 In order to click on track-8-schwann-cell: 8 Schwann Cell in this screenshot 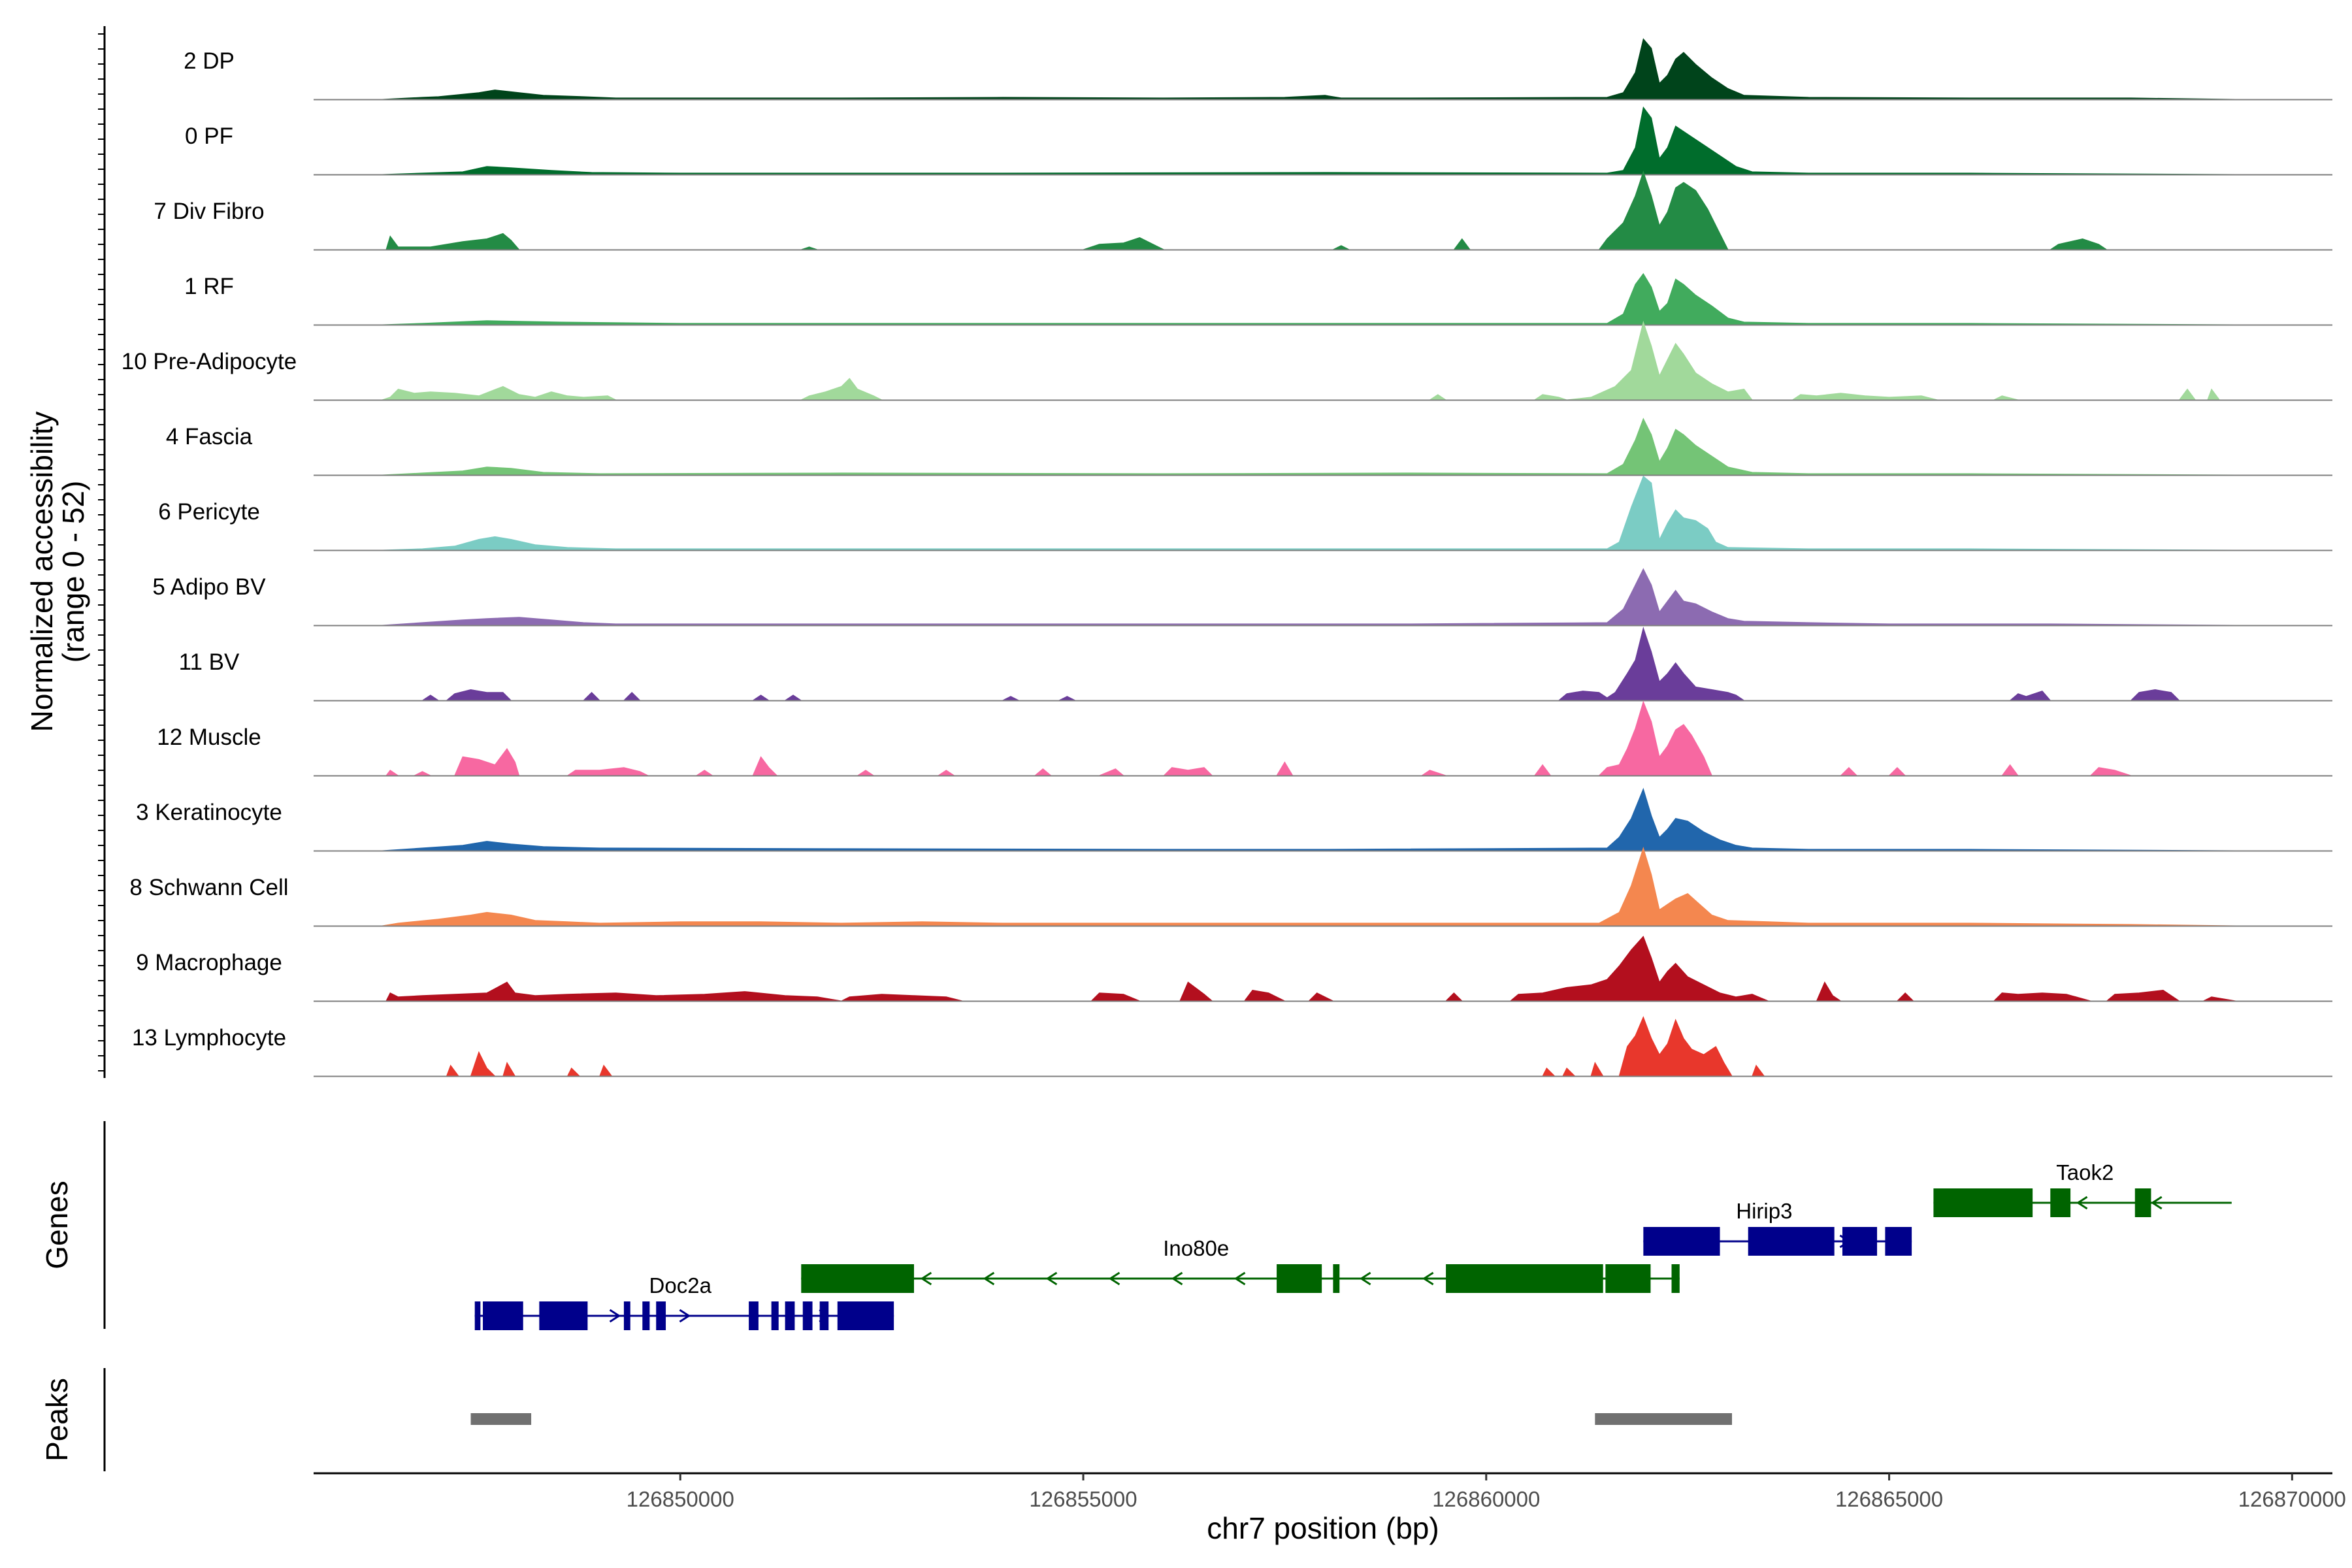, I will do `click(1230, 887)`.